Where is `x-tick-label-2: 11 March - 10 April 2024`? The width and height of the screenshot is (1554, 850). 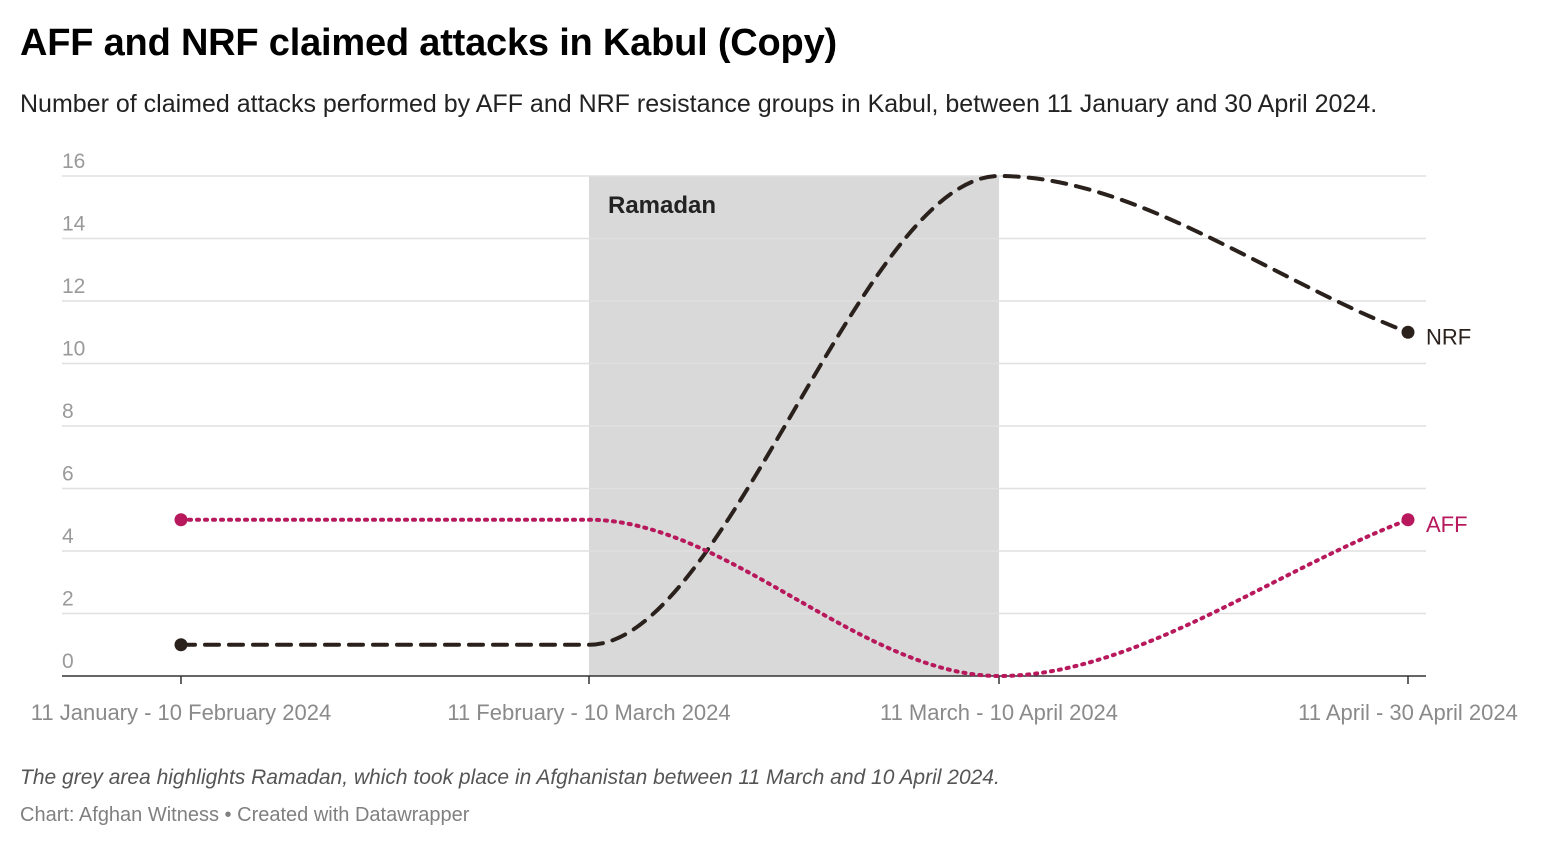 x-tick-label-2: 11 March - 10 April 2024 is located at coordinates (999, 712).